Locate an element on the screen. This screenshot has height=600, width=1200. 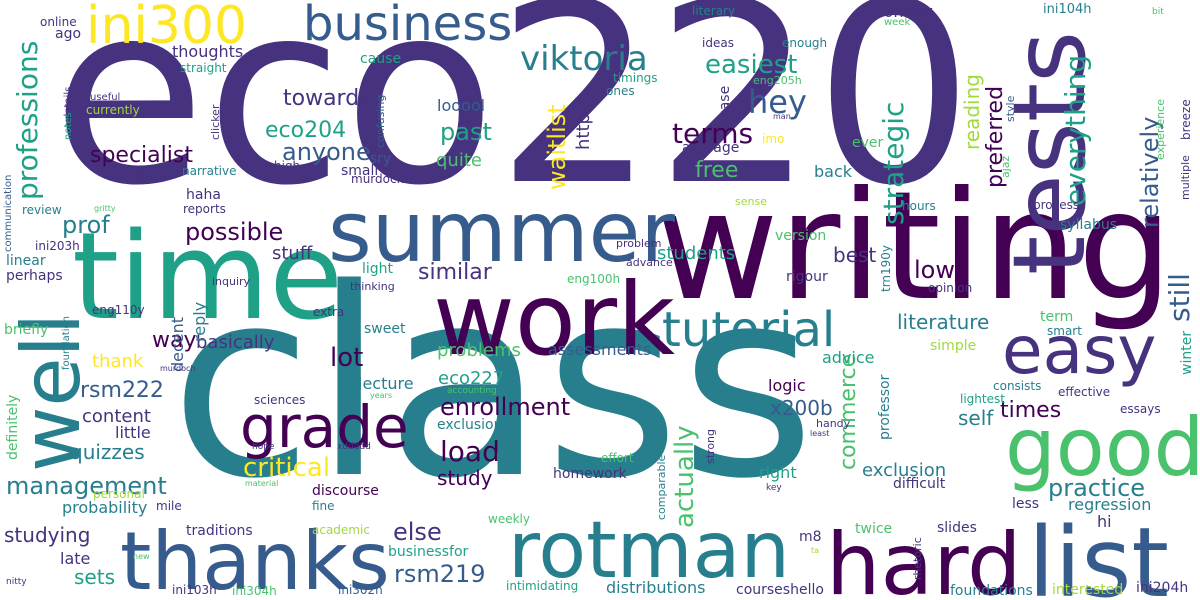
word-easiest: easiest is located at coordinates (751, 65).